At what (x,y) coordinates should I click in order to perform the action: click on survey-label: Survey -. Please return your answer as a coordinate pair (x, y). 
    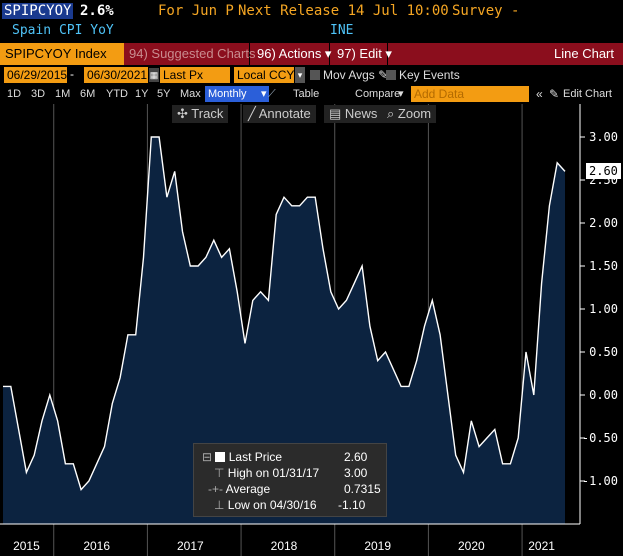
    Looking at the image, I should click on (486, 11).